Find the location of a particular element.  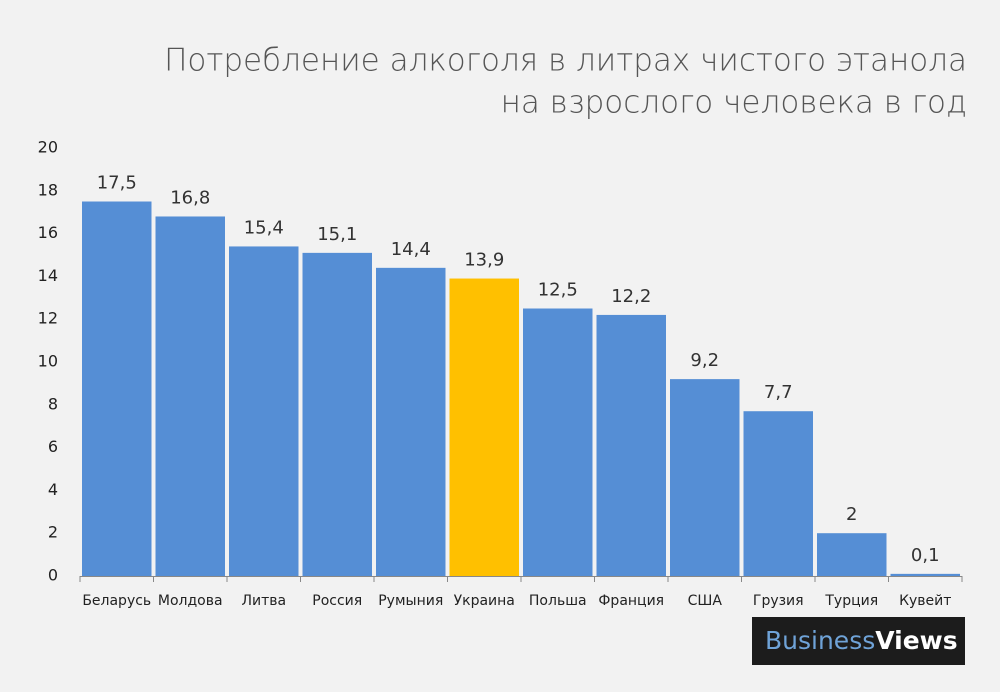

y-tick-label: 6 is located at coordinates (53, 446).